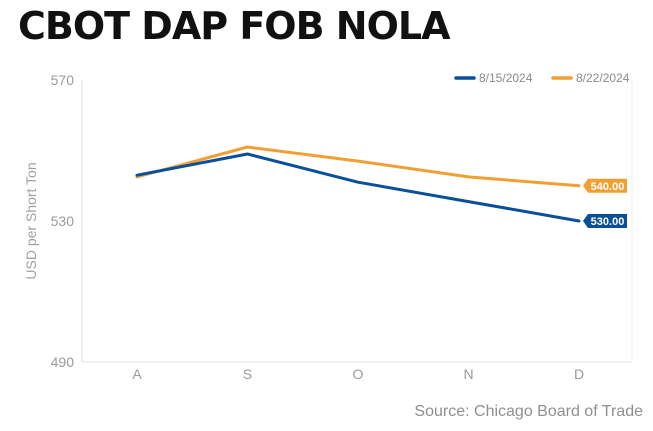 The width and height of the screenshot is (653, 431). What do you see at coordinates (31, 220) in the screenshot?
I see `y-axis-title: USD per Short Ton` at bounding box center [31, 220].